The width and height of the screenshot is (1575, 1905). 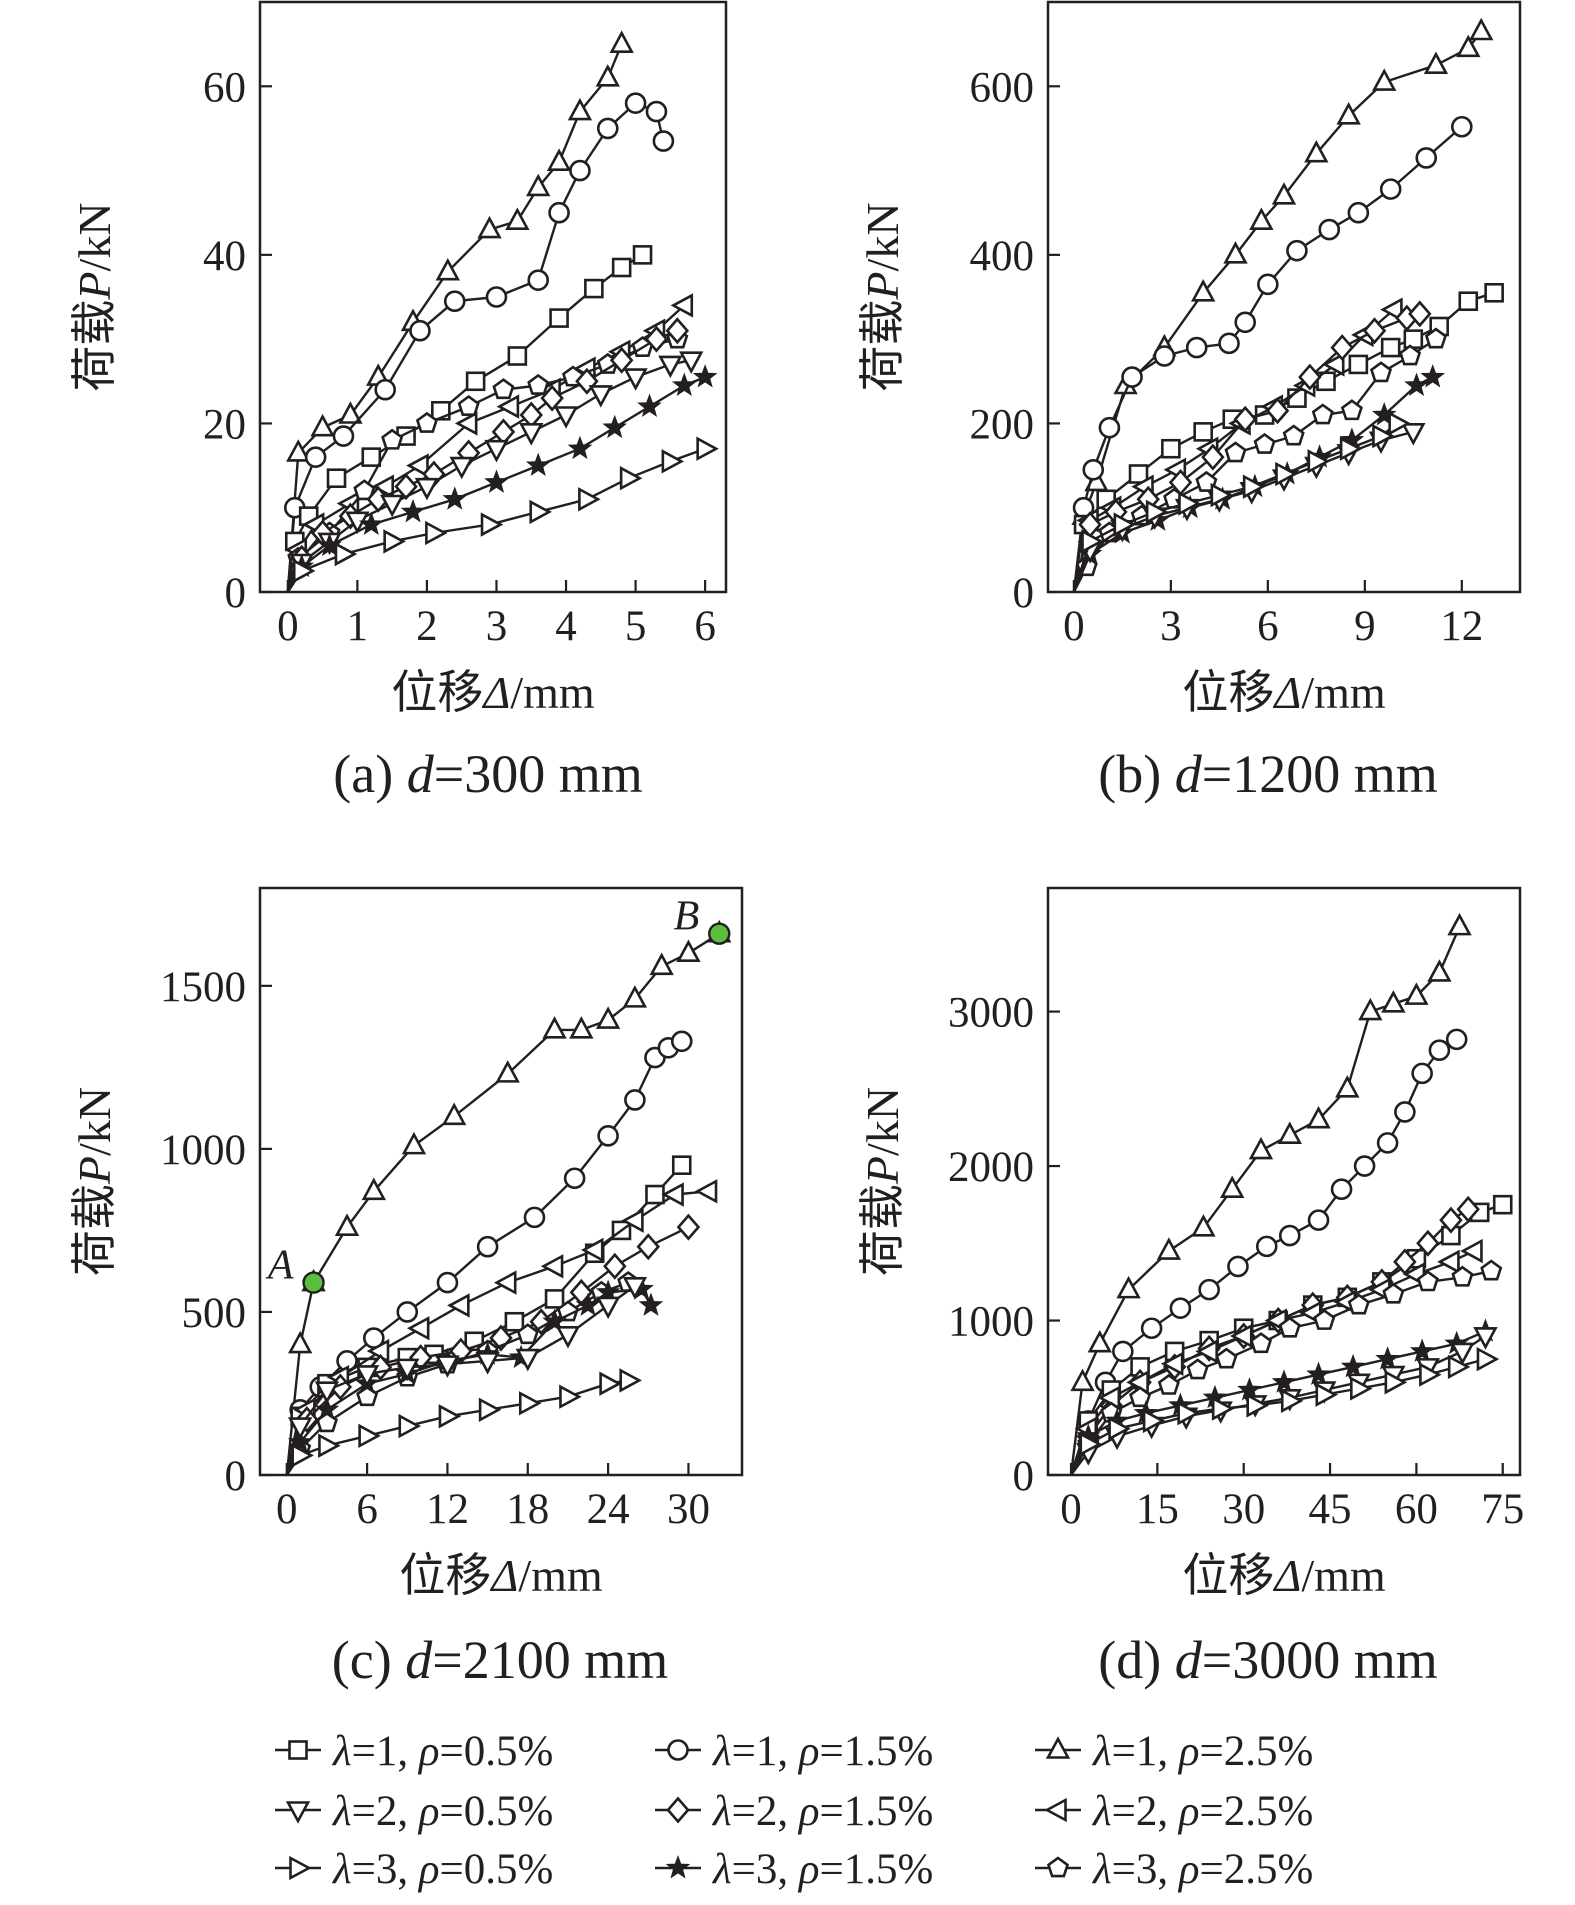 I want to click on series-s7, so click(x=1241, y=502).